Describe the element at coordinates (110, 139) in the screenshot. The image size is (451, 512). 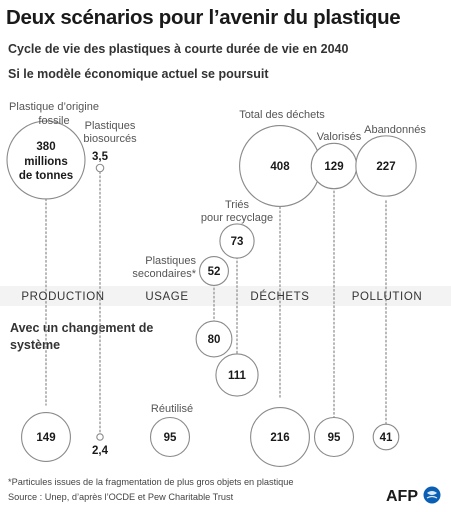
I see `label-biosourced-line2: biosourcés` at that location.